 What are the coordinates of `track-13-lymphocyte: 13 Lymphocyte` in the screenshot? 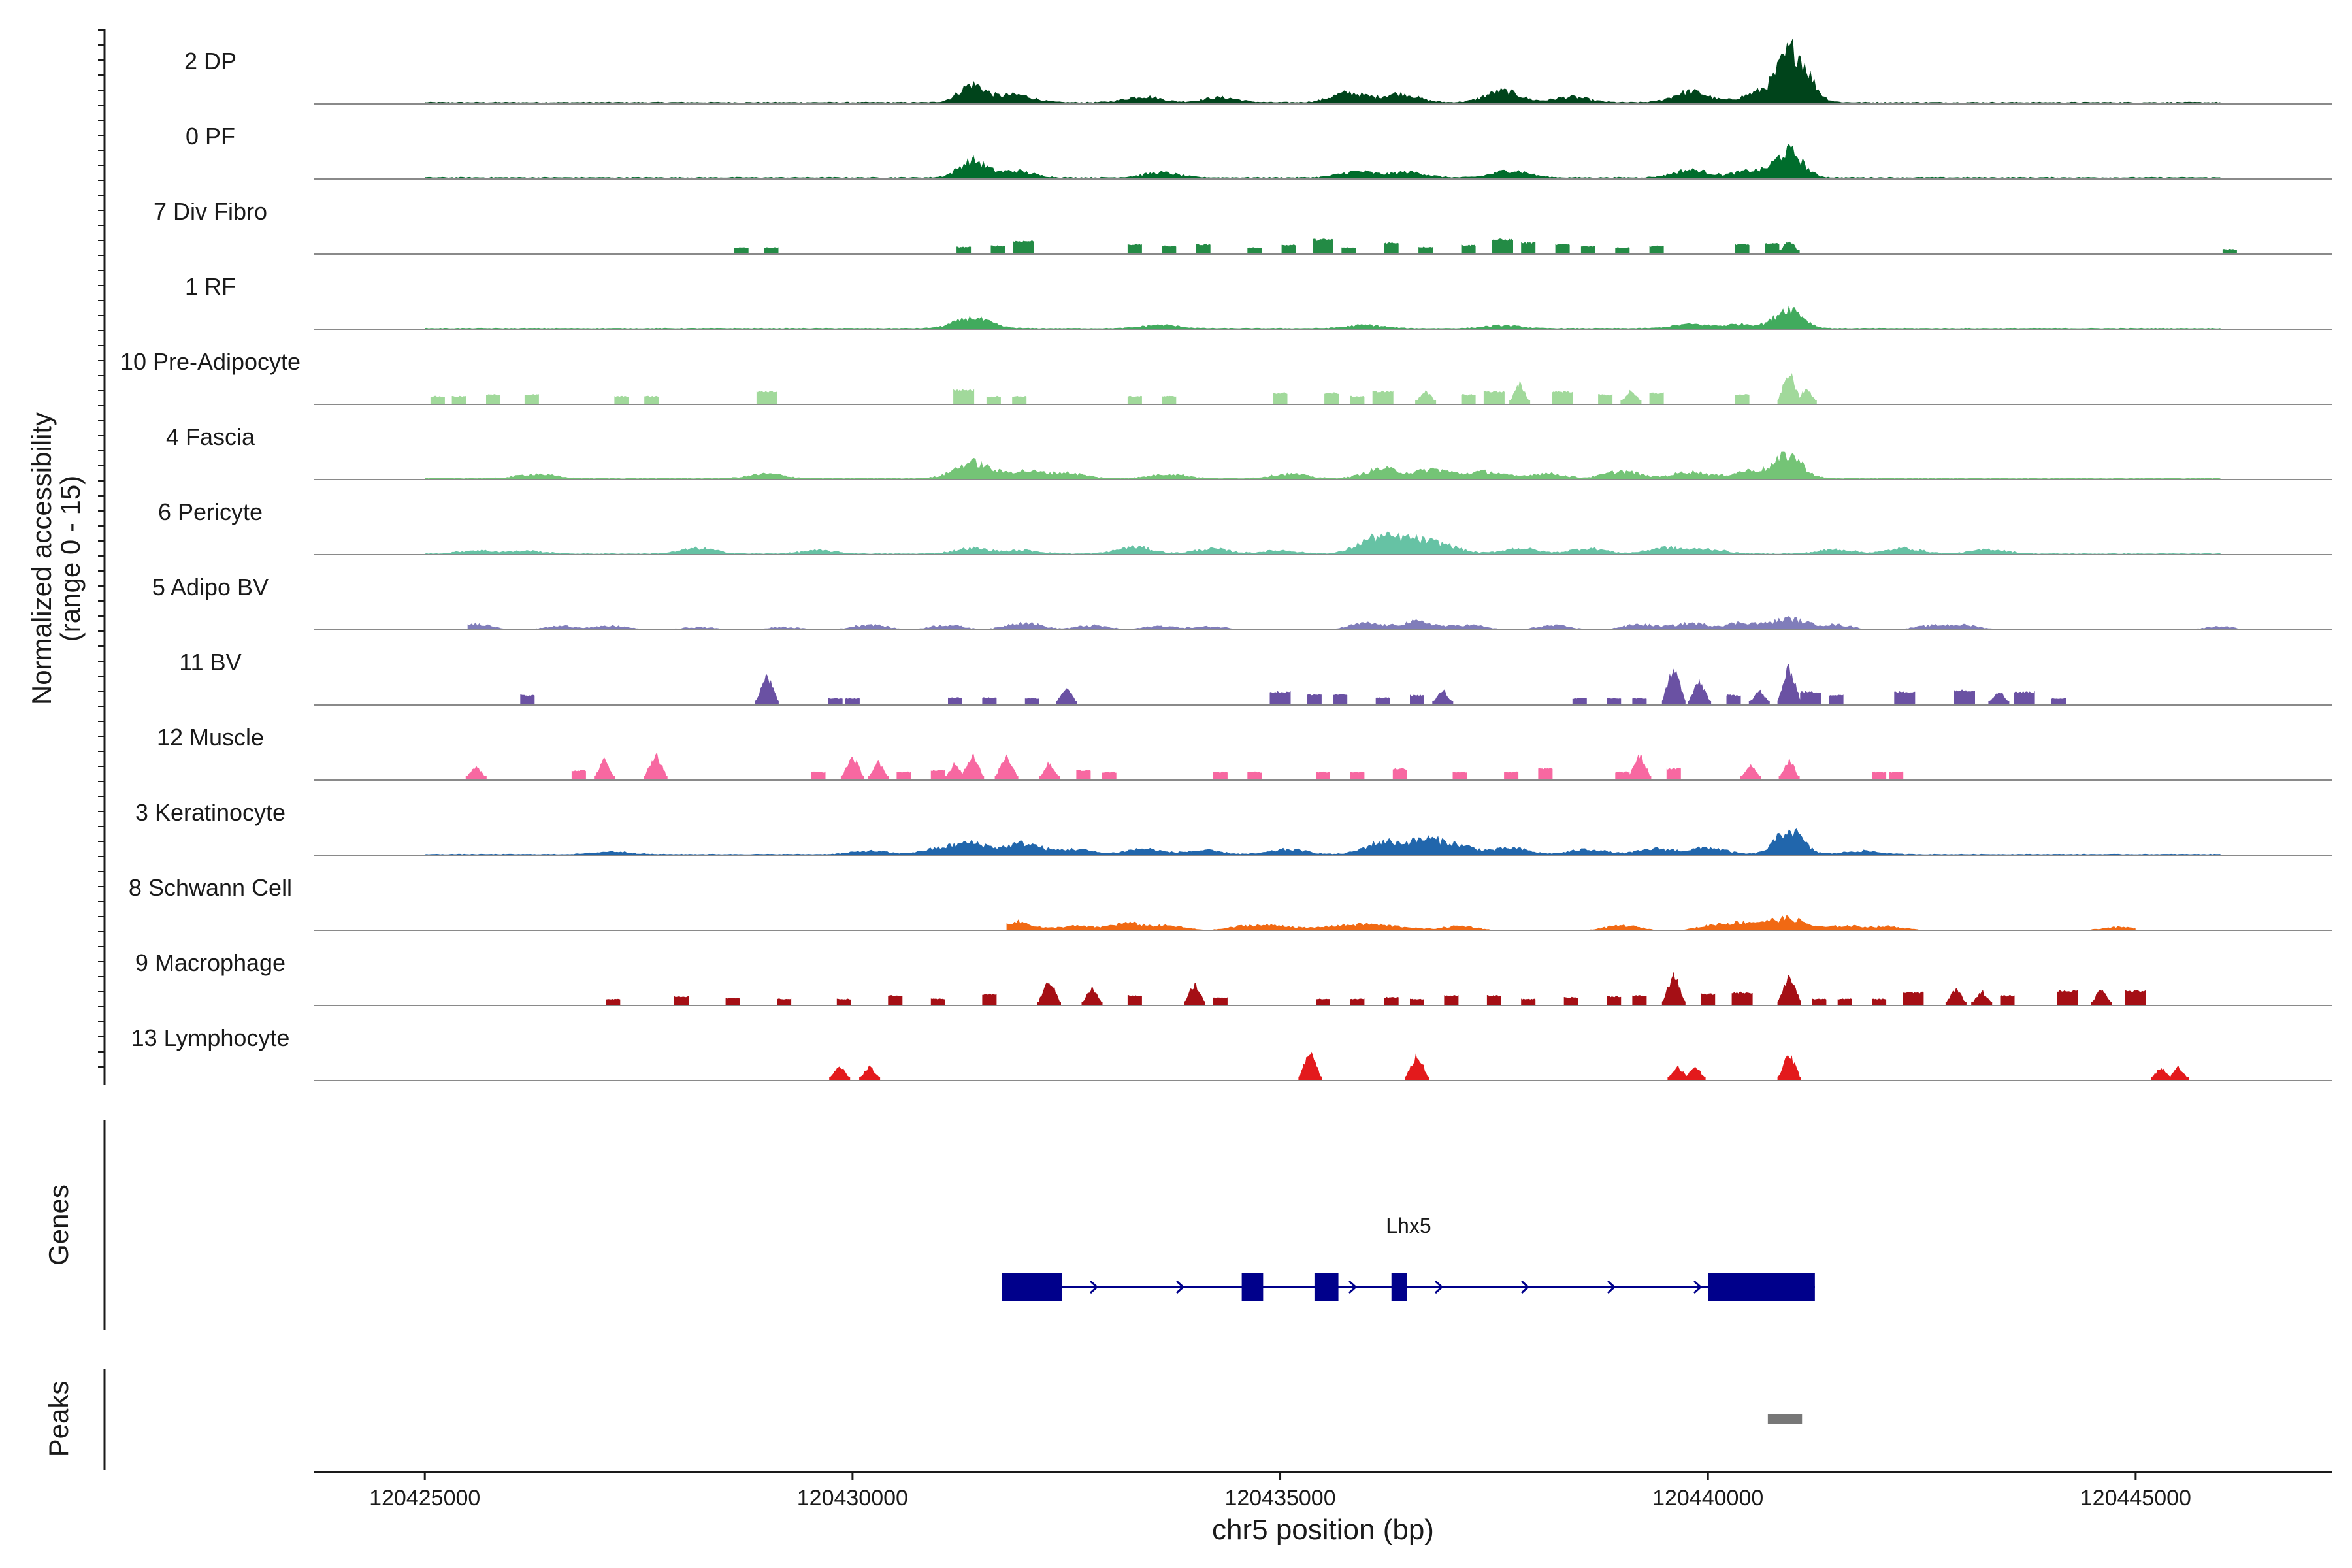 It's located at (1231, 1052).